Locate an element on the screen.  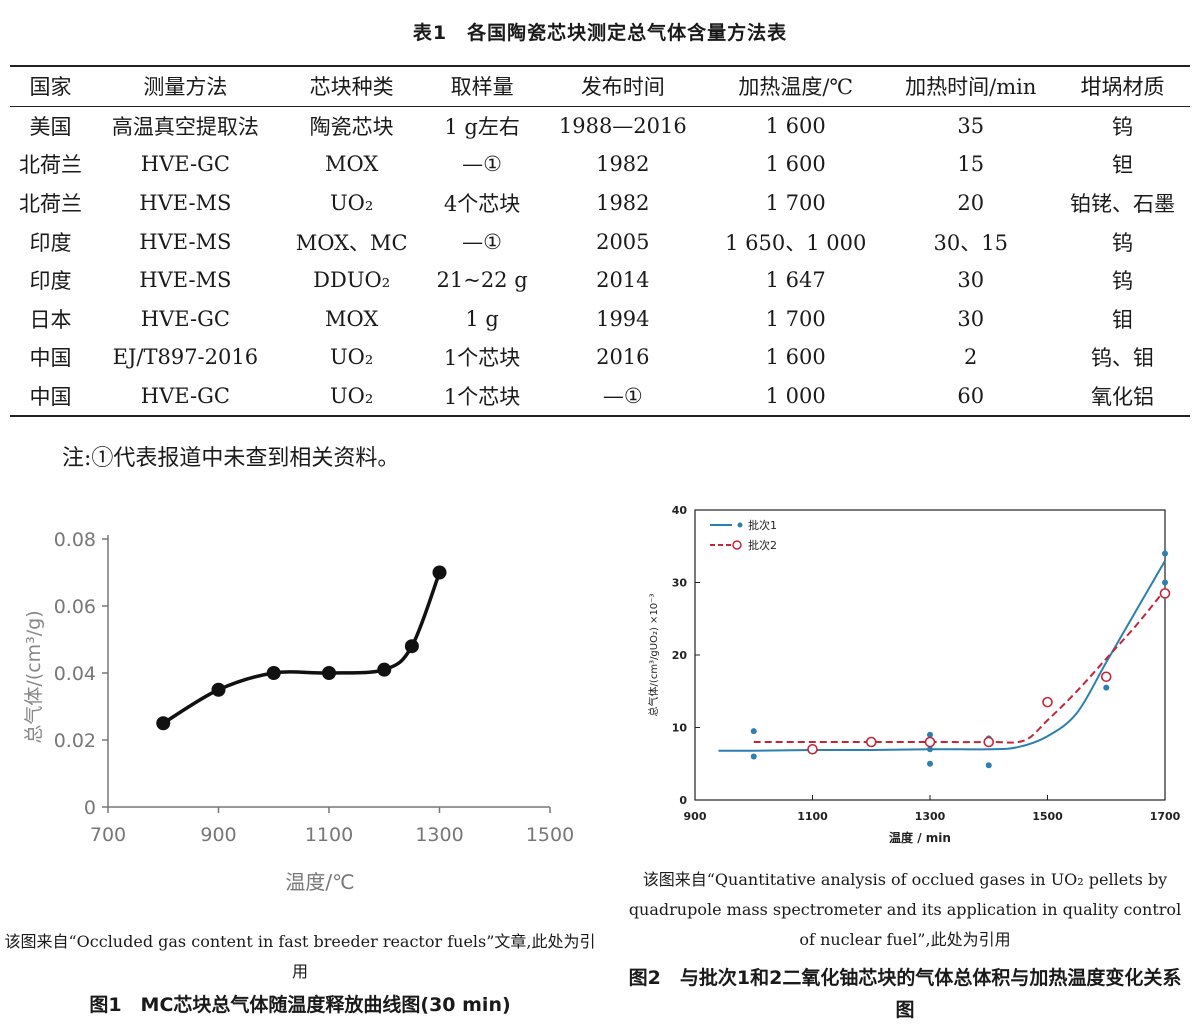
fig2-plot-frame is located at coordinates (930, 655).